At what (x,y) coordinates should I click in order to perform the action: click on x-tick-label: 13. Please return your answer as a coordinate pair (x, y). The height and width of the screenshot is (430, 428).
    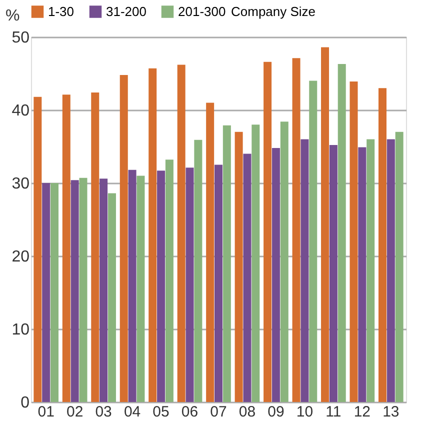
    Looking at the image, I should click on (391, 412).